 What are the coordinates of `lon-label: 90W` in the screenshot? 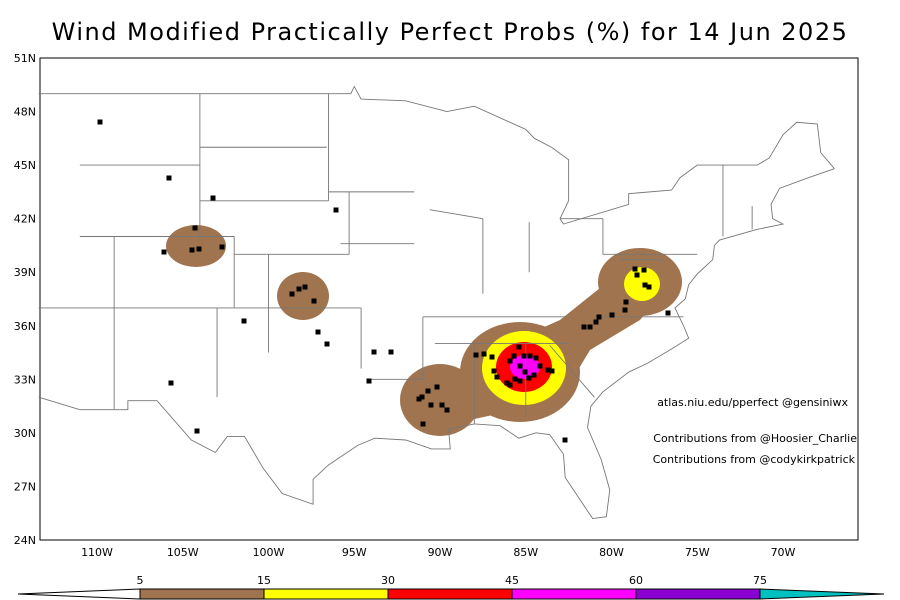 It's located at (440, 552).